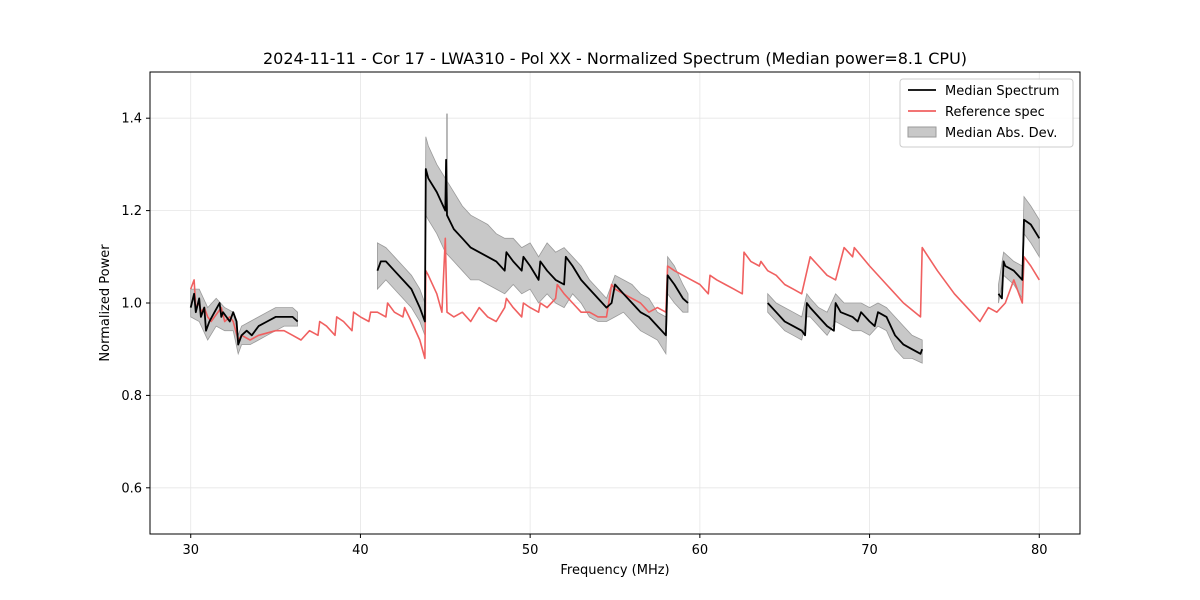 This screenshot has height=600, width=1200. Describe the element at coordinates (105, 303) in the screenshot. I see `y-axis-label: Normalized Power` at that location.